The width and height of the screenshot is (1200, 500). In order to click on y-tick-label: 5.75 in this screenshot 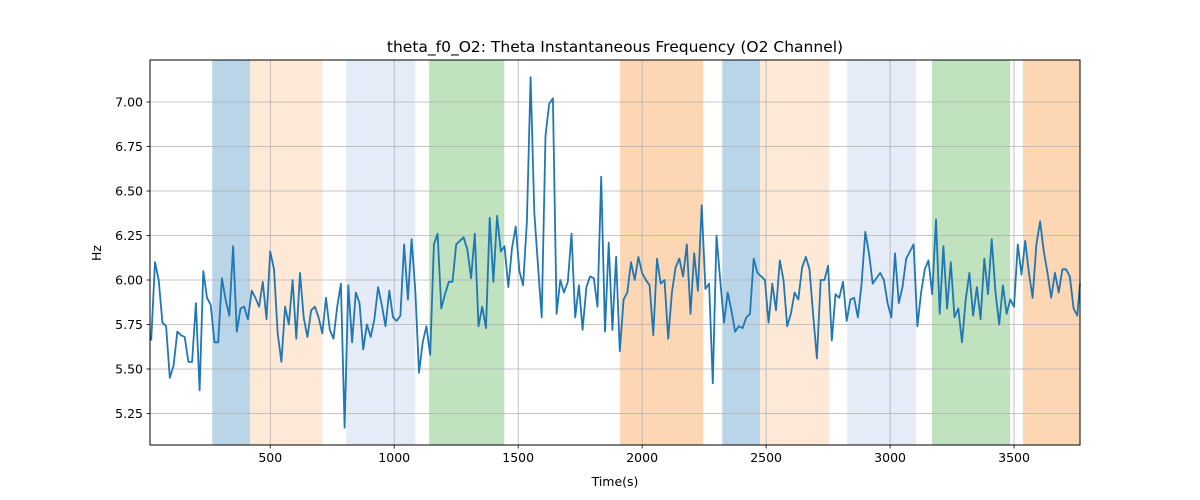, I will do `click(129, 324)`.